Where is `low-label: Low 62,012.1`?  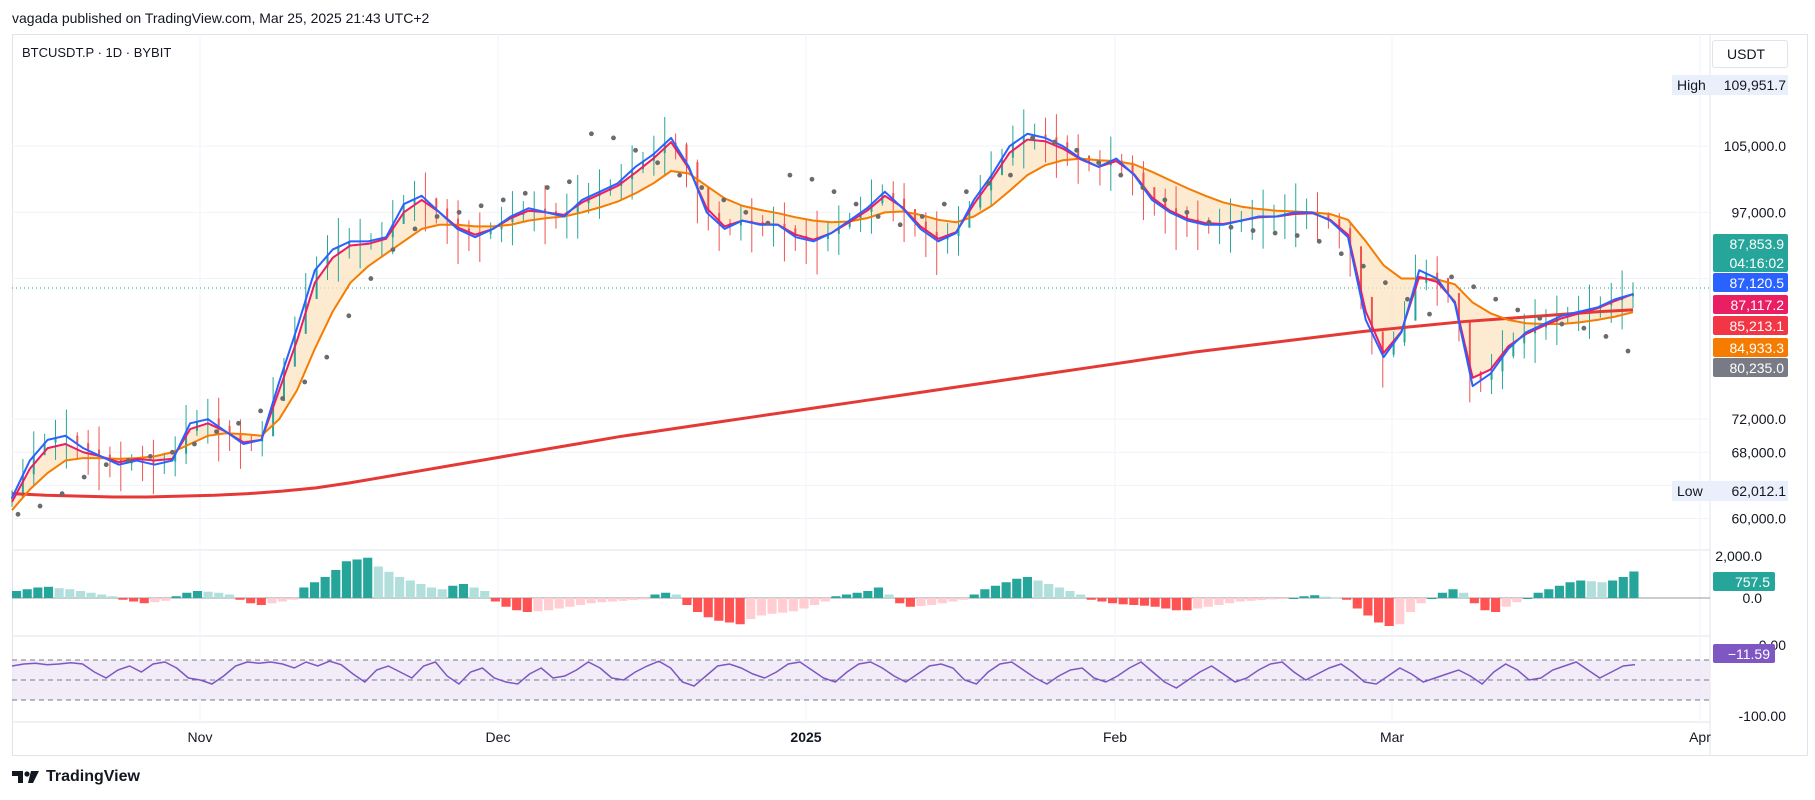
low-label: Low 62,012.1 is located at coordinates (1730, 491).